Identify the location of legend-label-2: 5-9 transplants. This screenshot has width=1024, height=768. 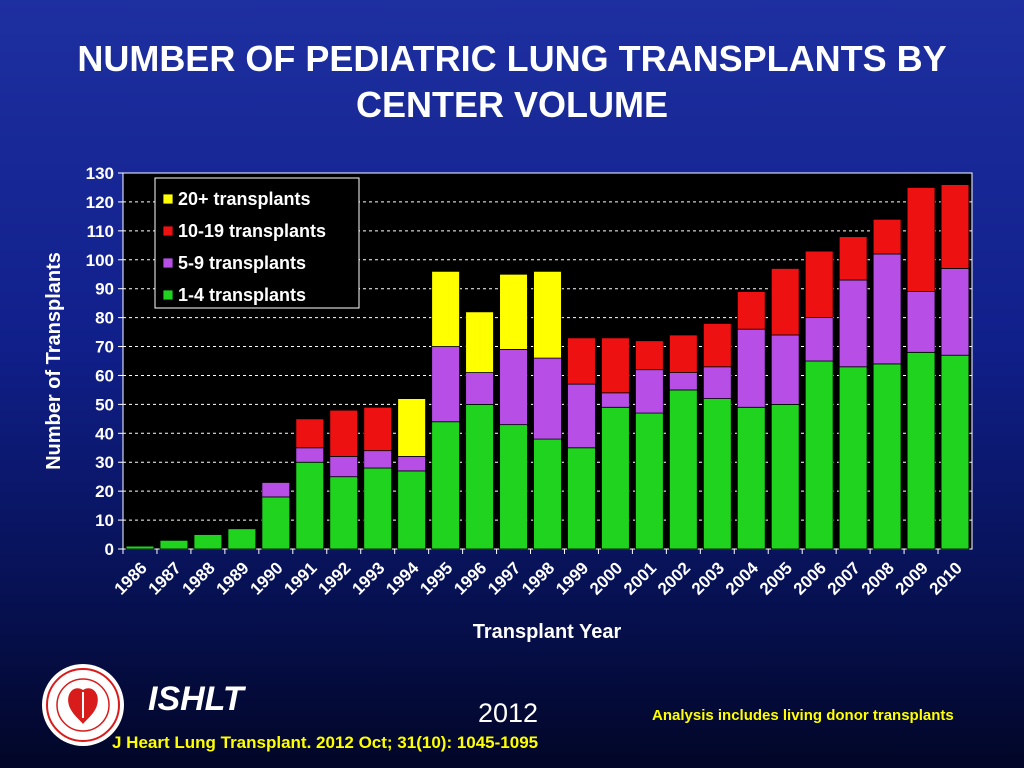
(242, 263).